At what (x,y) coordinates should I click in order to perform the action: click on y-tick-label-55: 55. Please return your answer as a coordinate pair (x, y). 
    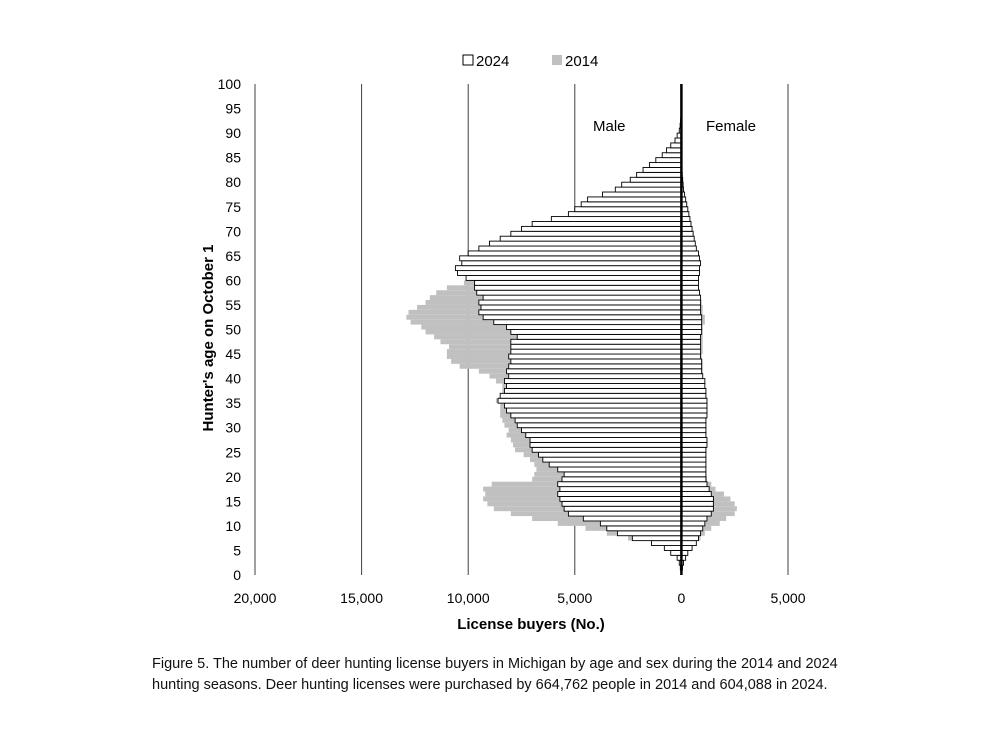
    Looking at the image, I should click on (233, 305).